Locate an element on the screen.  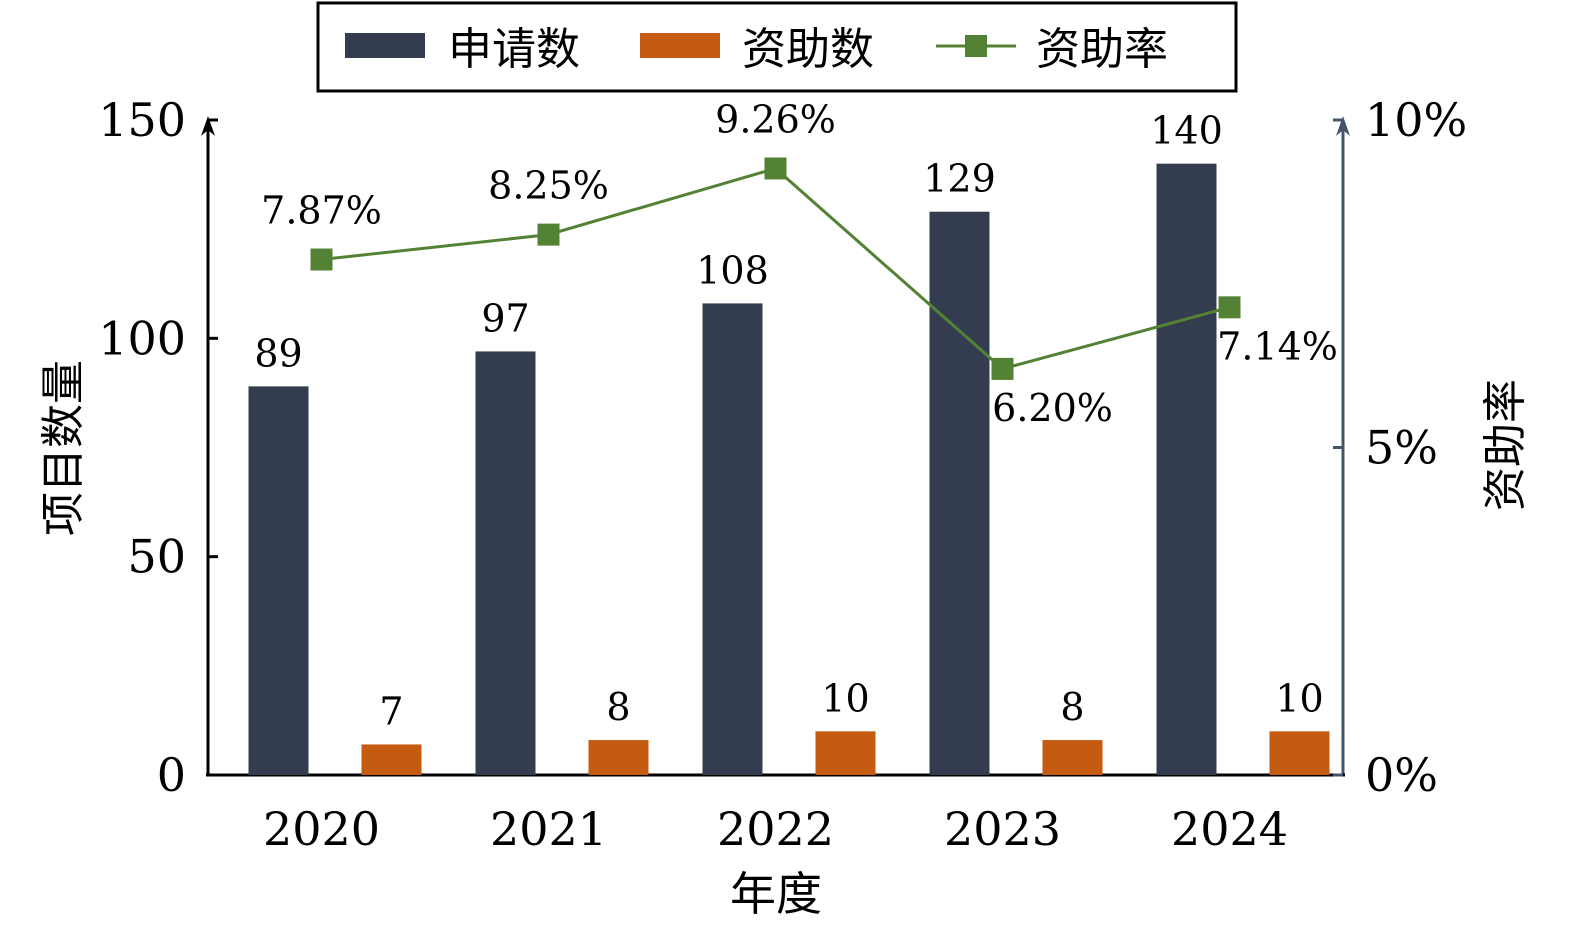
right-tick-group: 0% 5% 10% is located at coordinates (1400, 447).